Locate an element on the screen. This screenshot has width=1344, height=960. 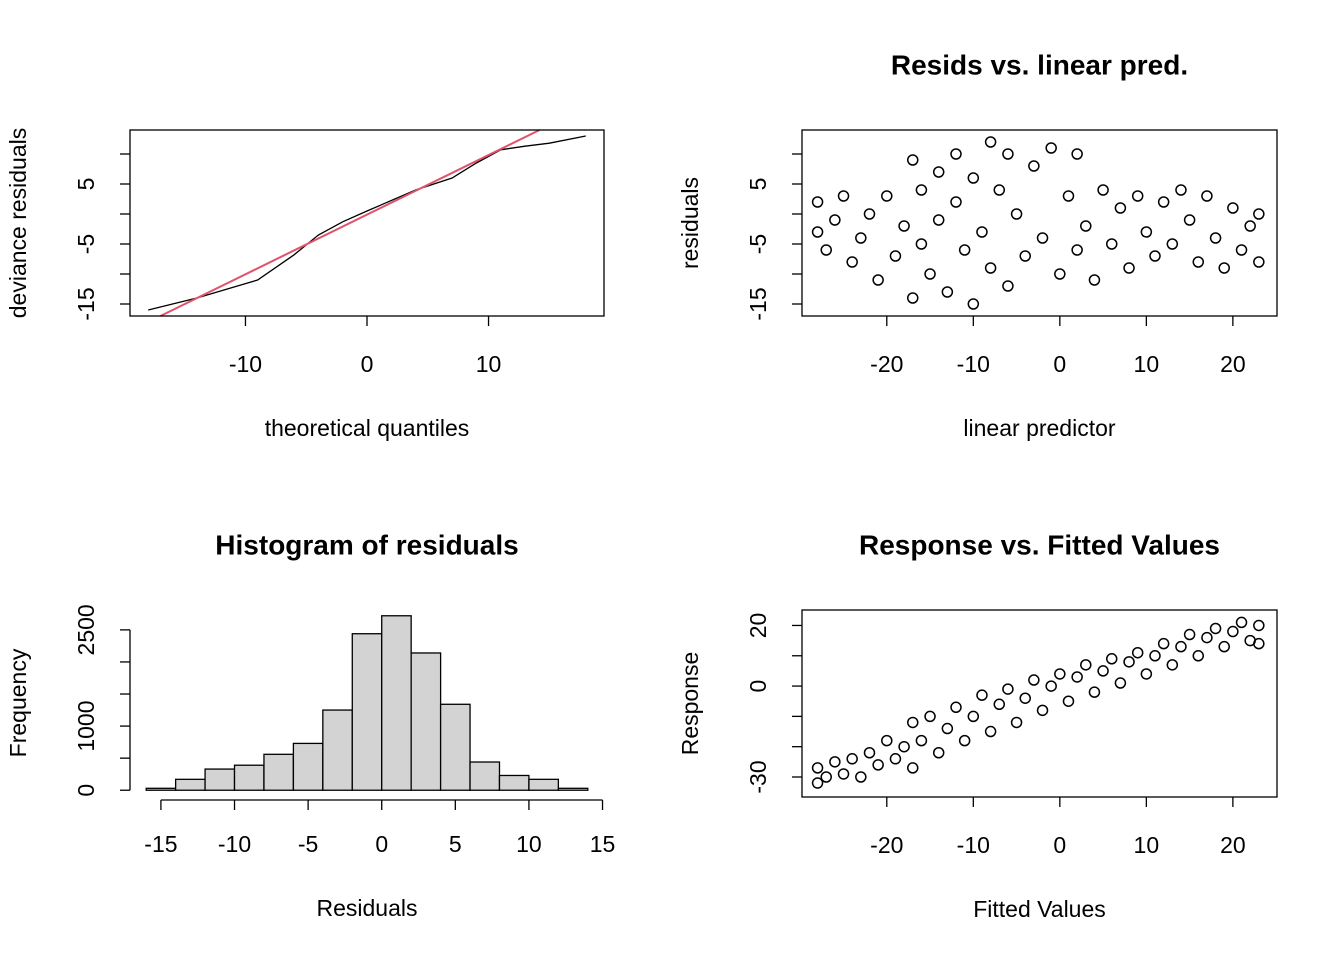
x-tick-label: -5 is located at coordinates (308, 844).